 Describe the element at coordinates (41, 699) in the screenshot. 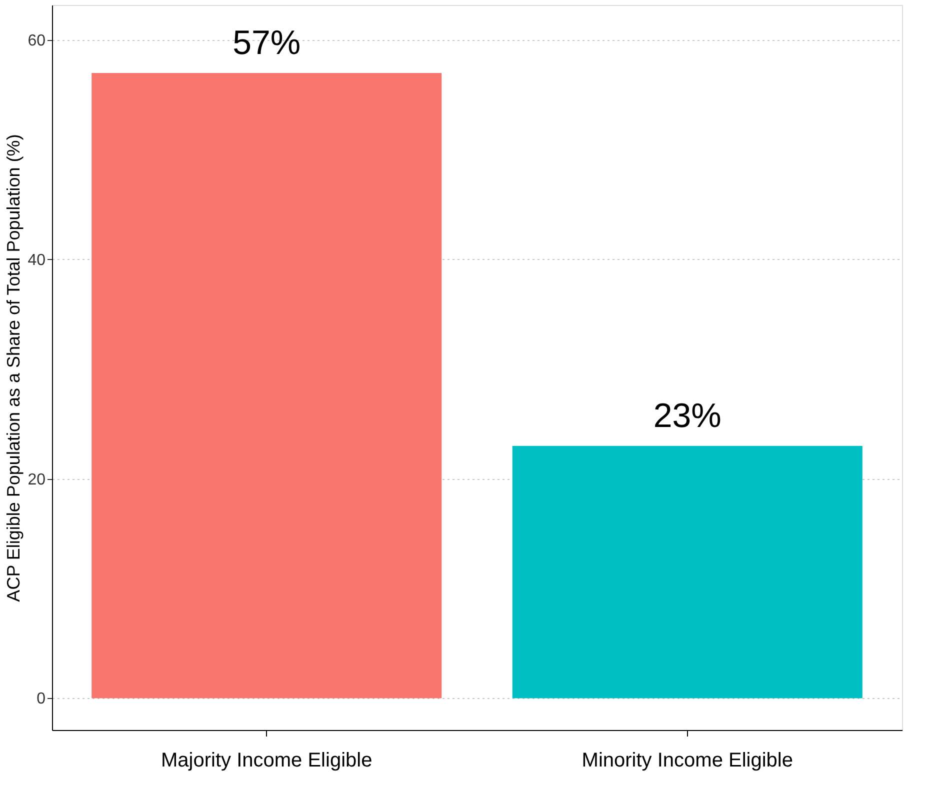

I see `y-tick-label: 0` at that location.